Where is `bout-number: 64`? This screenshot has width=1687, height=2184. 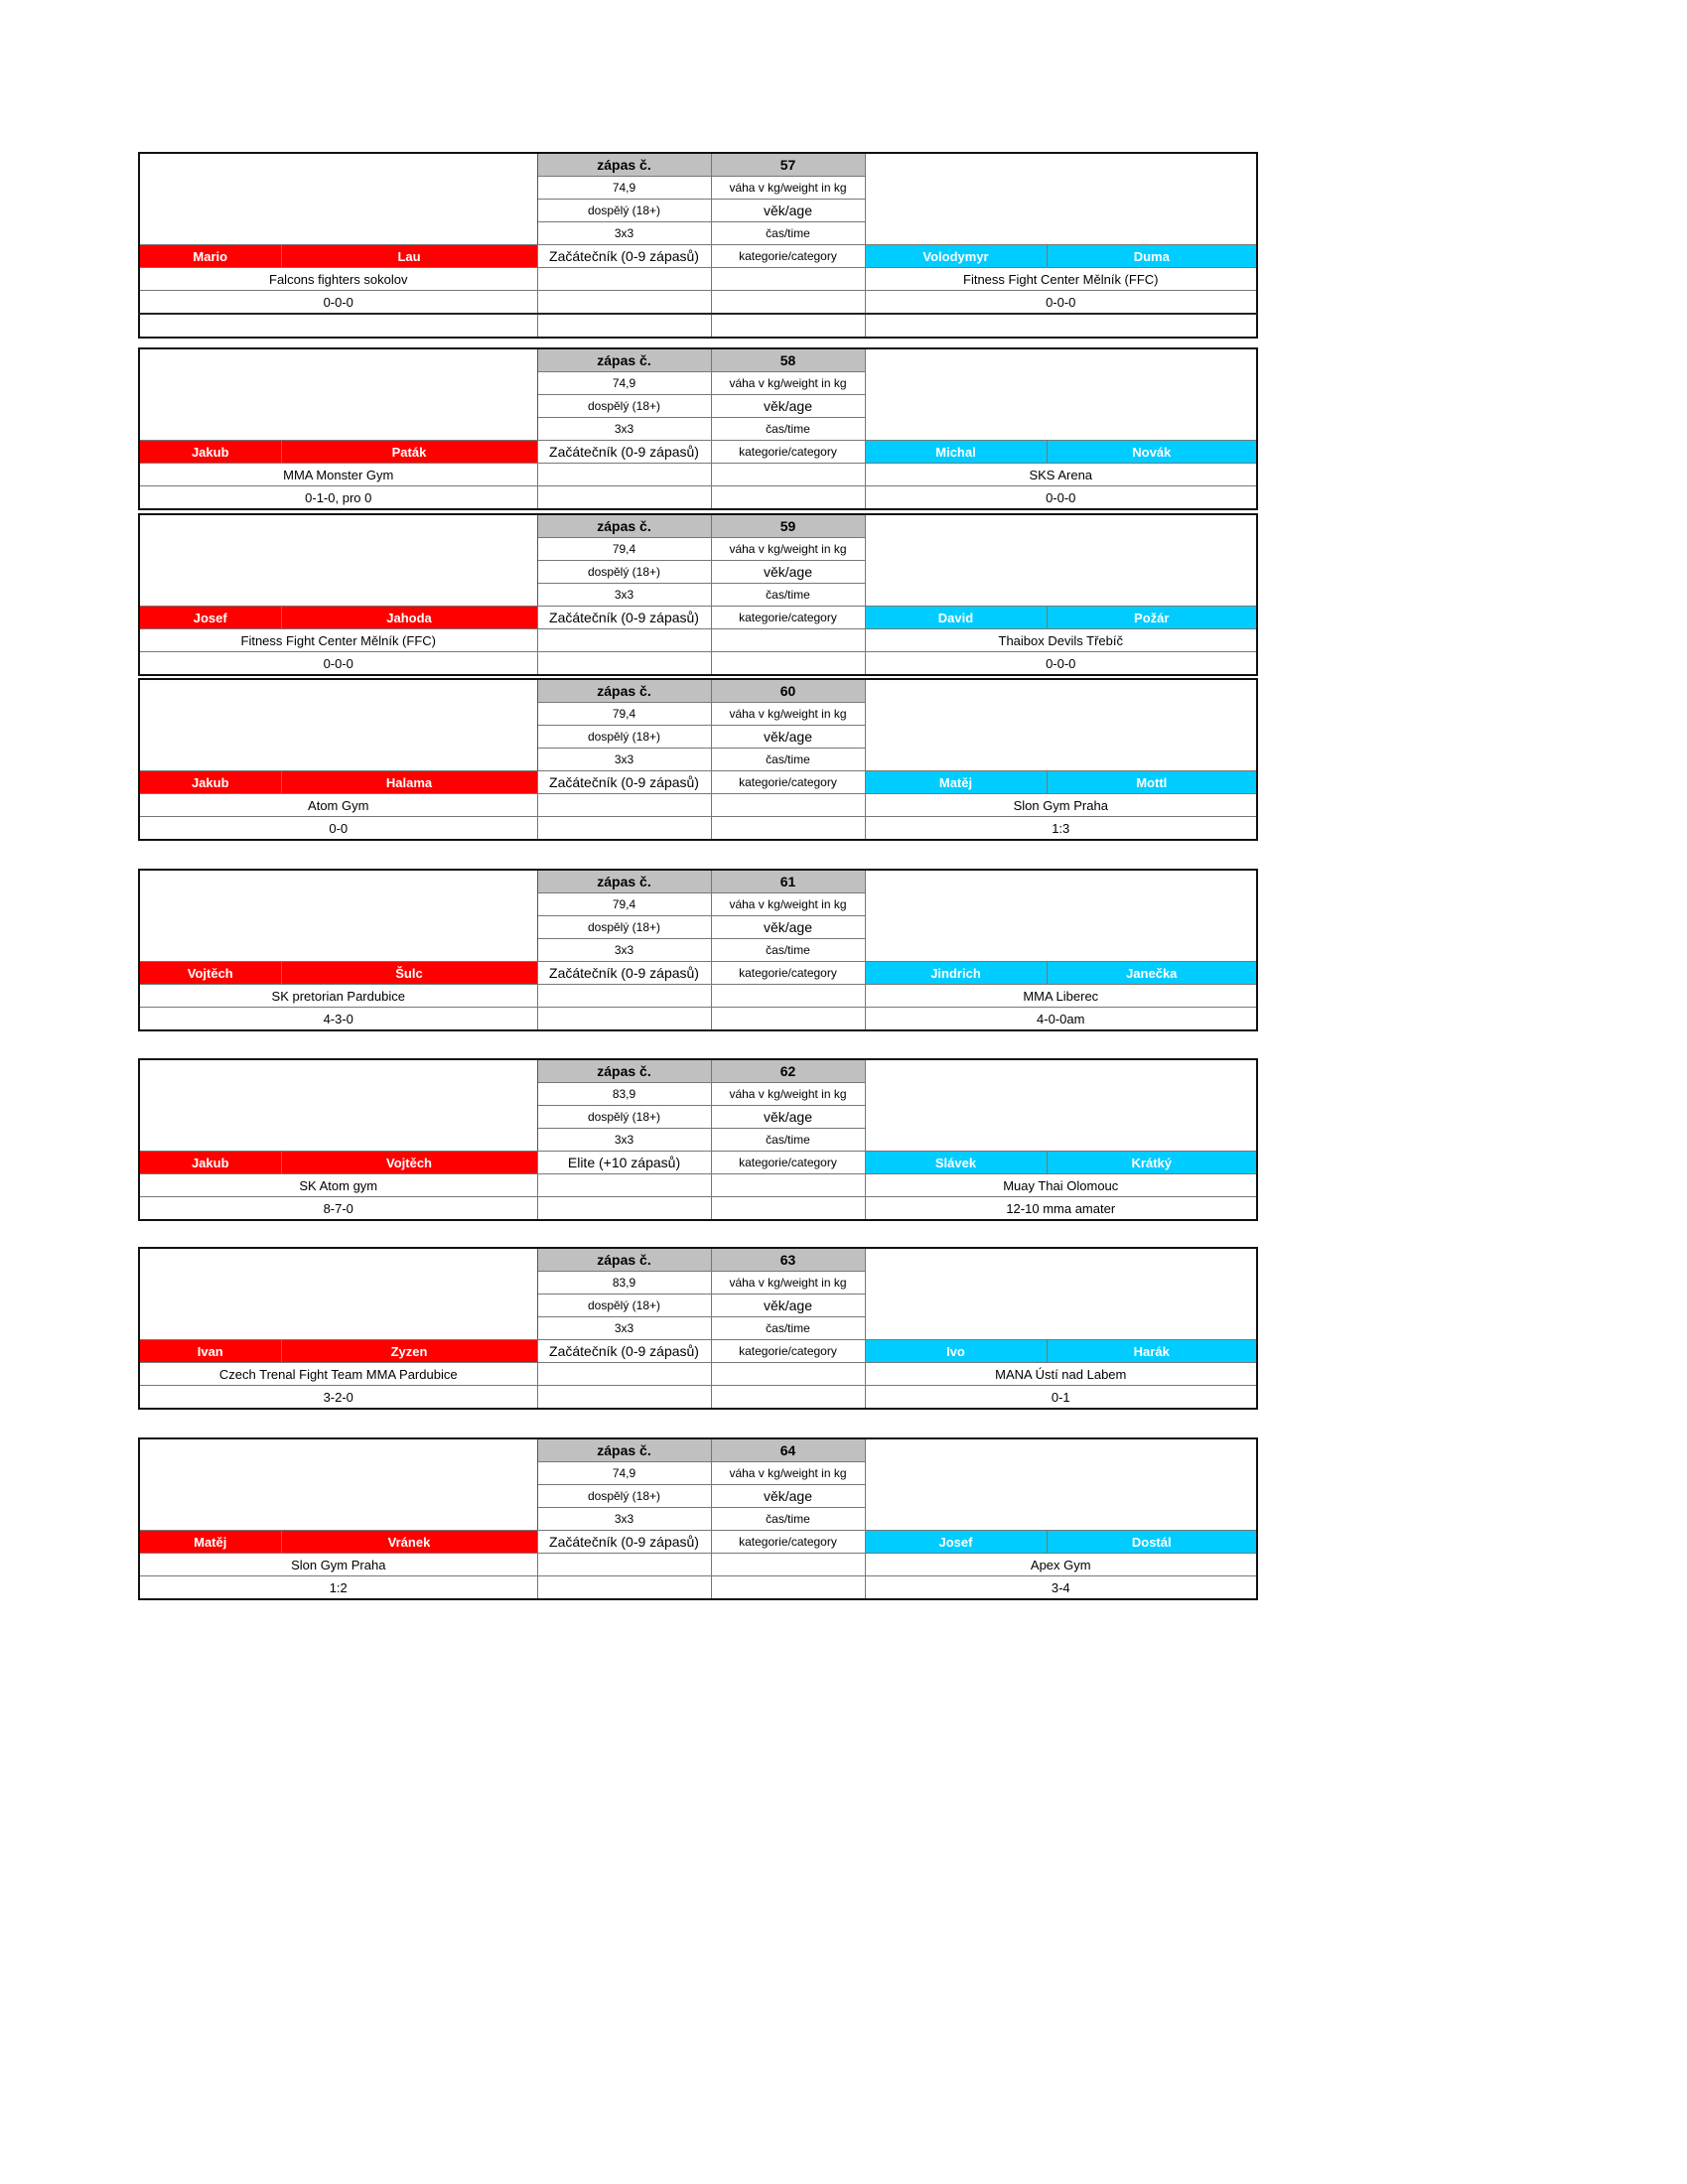
bout-number: 64 is located at coordinates (788, 1449).